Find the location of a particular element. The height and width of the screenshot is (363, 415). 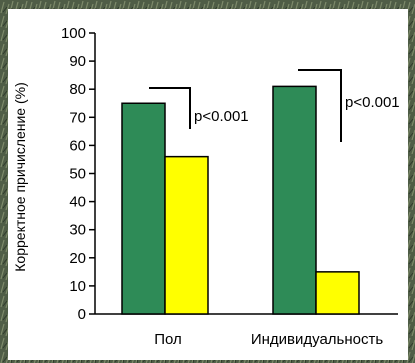

y-tick-label: 20 is located at coordinates (77, 258).